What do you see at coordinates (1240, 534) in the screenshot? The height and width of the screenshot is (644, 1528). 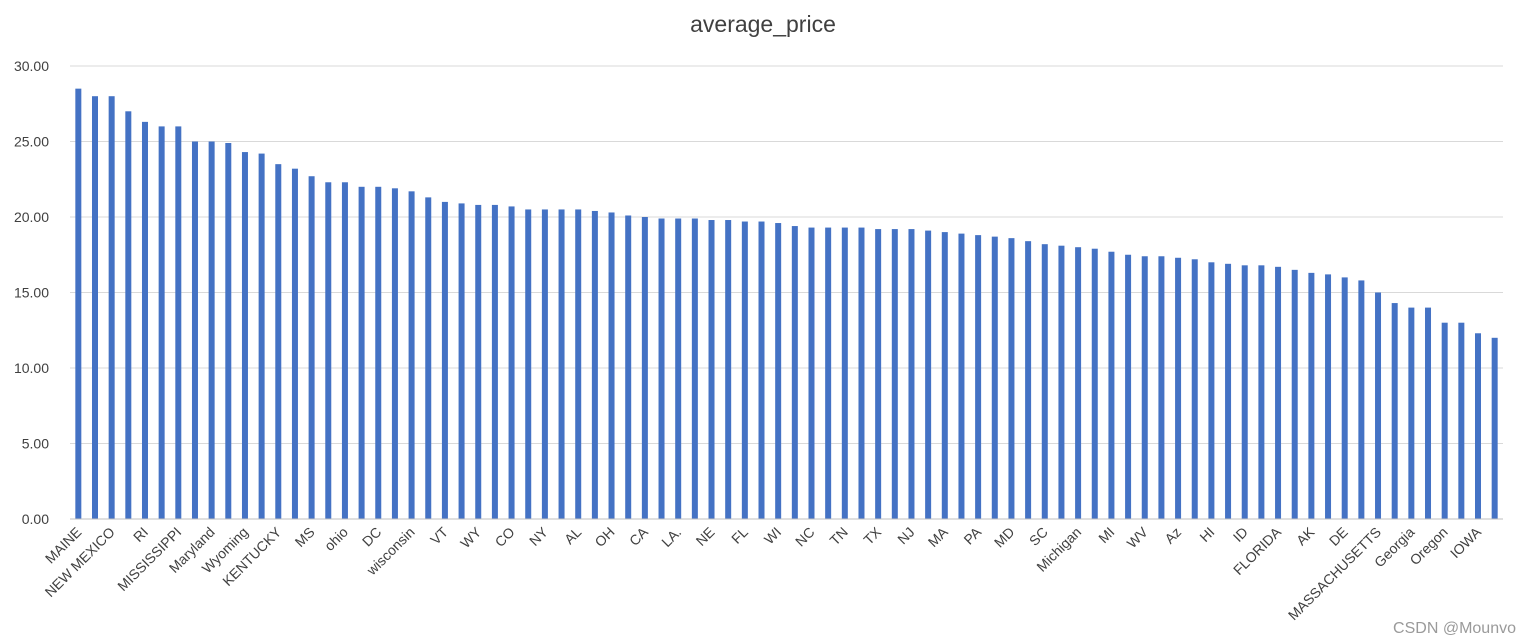 I see `x-tick-label: ID` at bounding box center [1240, 534].